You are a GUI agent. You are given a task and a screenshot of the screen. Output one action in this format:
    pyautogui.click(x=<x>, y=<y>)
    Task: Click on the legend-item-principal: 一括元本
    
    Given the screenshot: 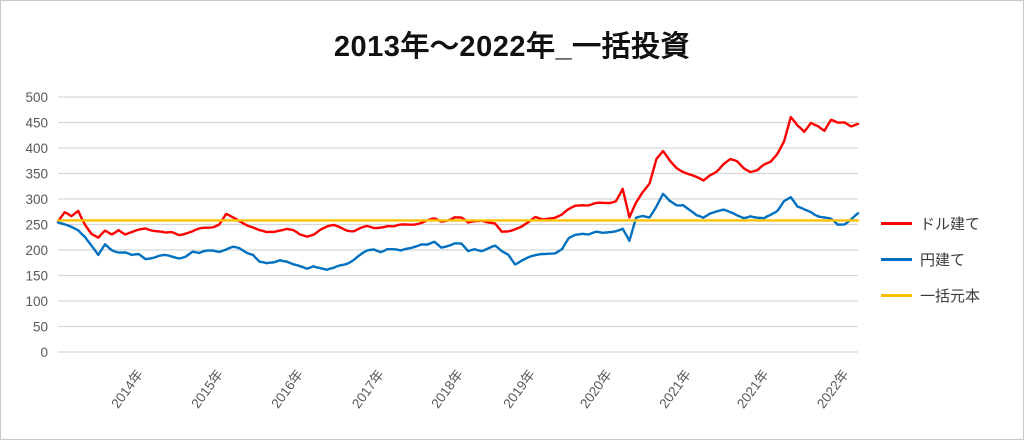 What is the action you would take?
    pyautogui.click(x=930, y=295)
    